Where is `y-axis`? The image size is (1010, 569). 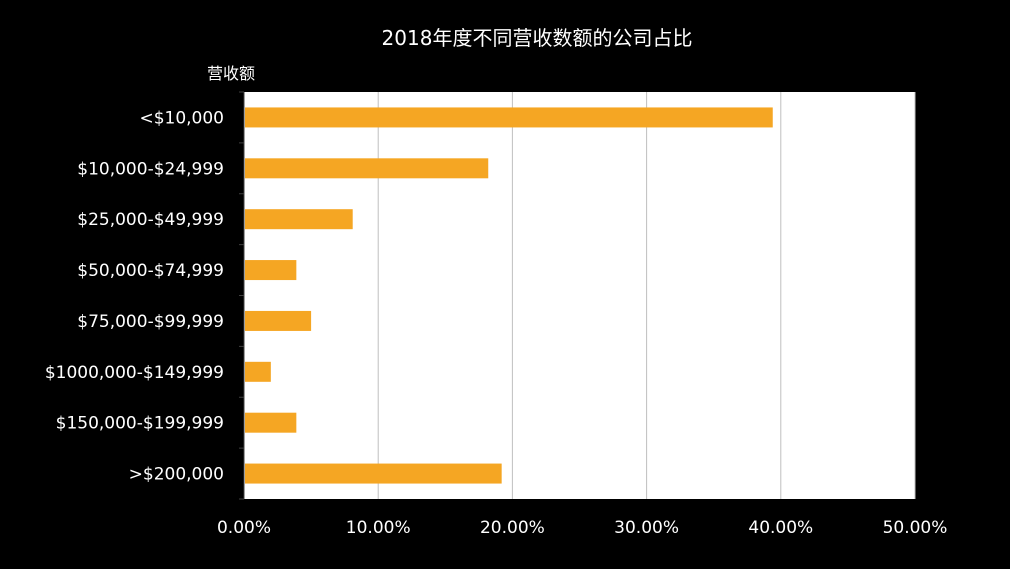 y-axis is located at coordinates (242, 295).